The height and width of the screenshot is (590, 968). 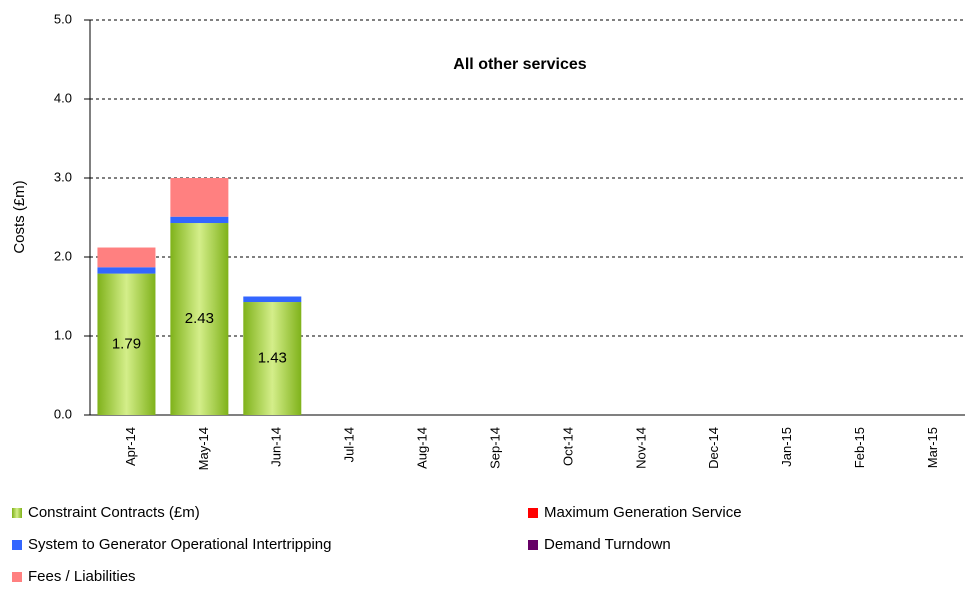 What do you see at coordinates (276, 447) in the screenshot?
I see `x-tick-label: Jun-14` at bounding box center [276, 447].